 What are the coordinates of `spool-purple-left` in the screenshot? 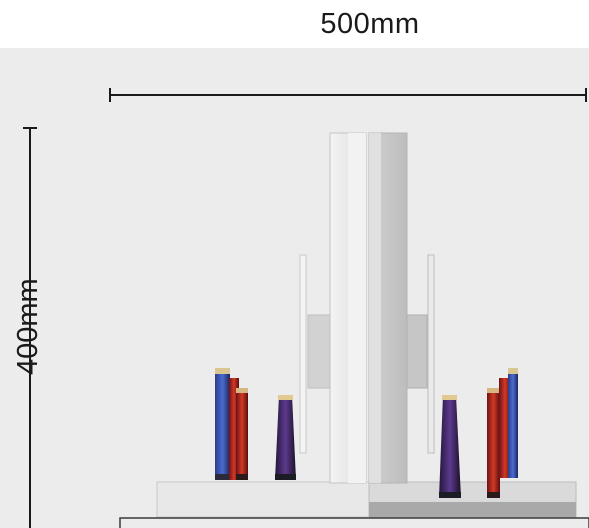 It's located at (285, 437).